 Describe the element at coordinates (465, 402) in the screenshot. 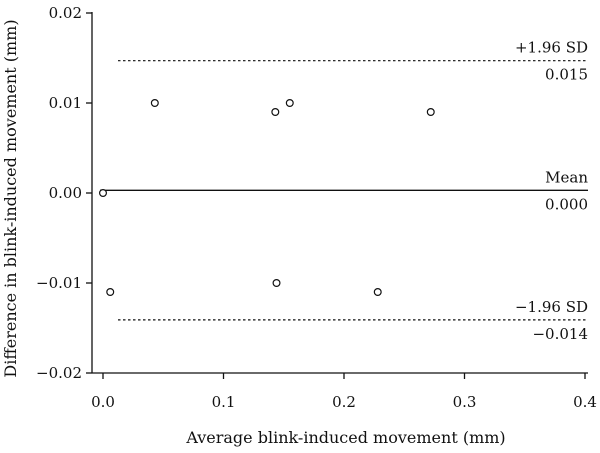

I see `x-tick-label: 0.3` at that location.